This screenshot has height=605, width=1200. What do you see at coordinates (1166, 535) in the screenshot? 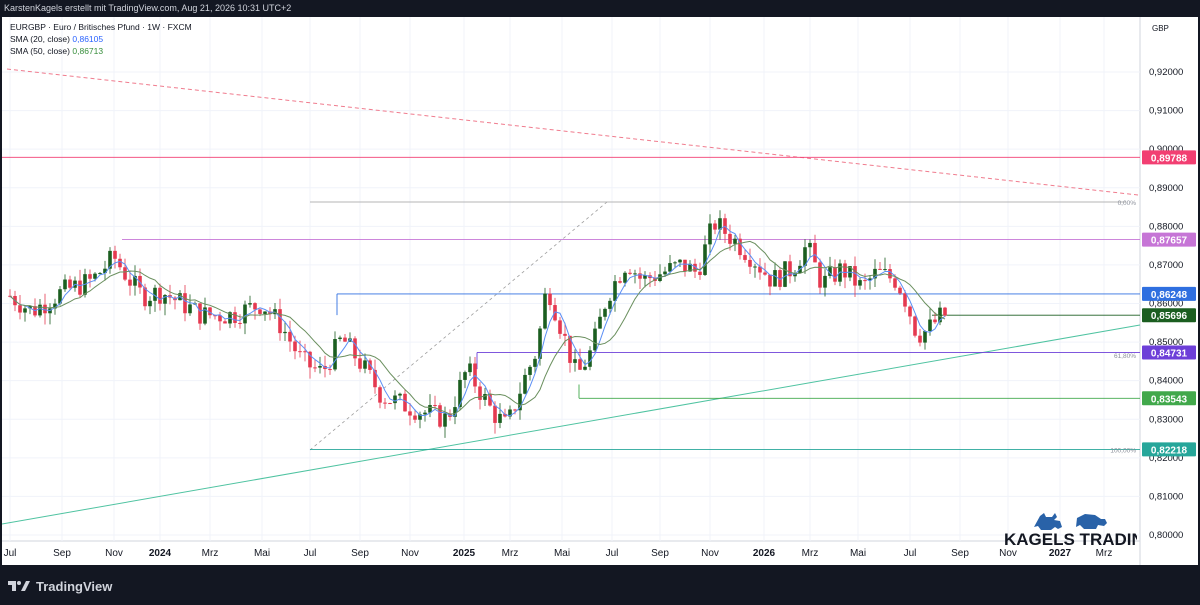
I see `y-tick-label: 0,80000` at bounding box center [1166, 535].